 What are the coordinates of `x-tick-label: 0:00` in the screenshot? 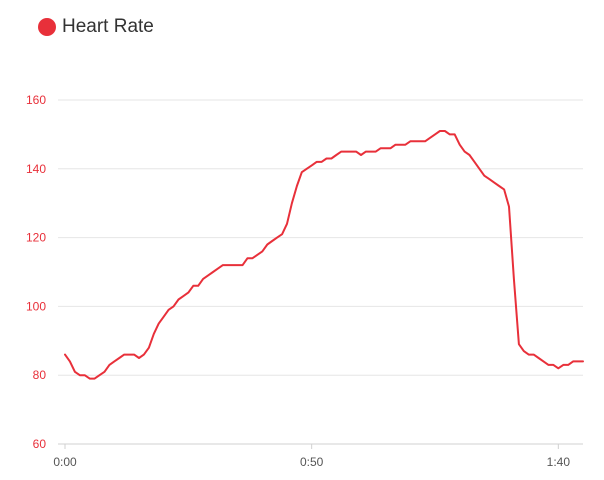 It's located at (65, 462).